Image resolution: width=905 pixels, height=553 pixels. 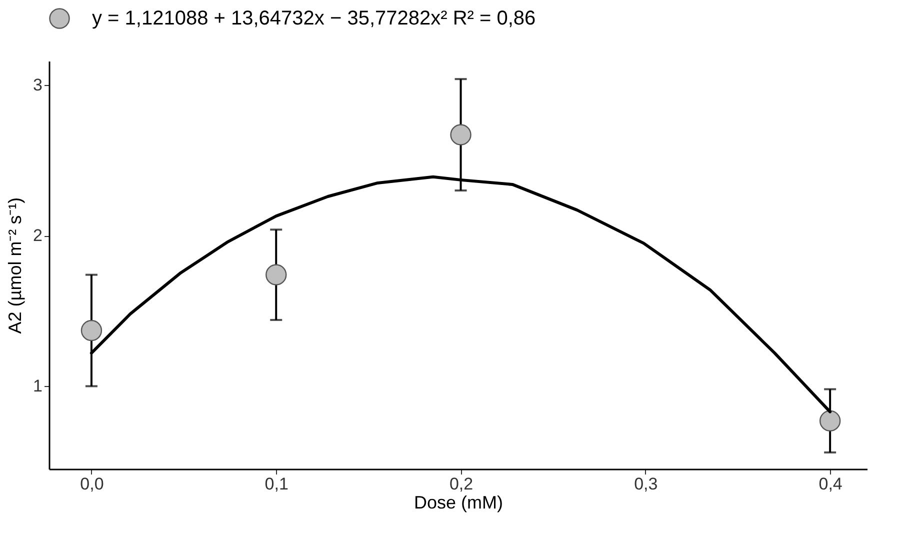 I want to click on y-tick-label: 2, so click(x=37, y=236).